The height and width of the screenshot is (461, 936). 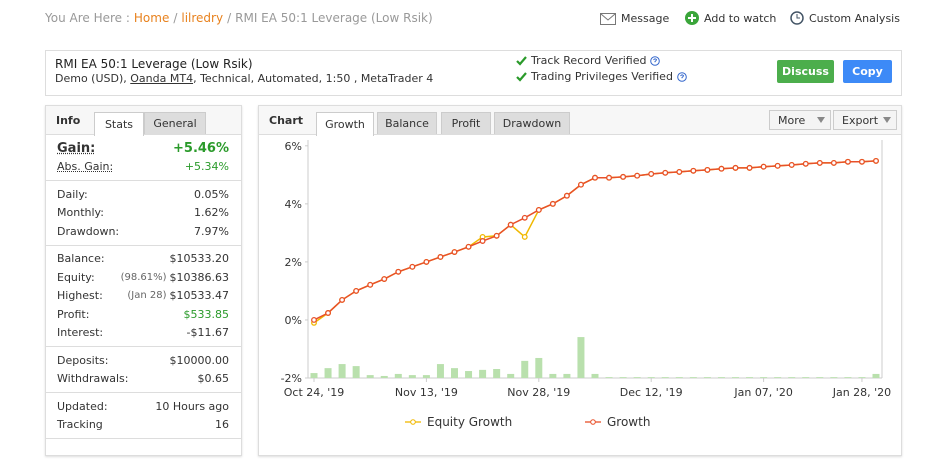 What do you see at coordinates (88, 231) in the screenshot?
I see `stat-label: Drawdown:` at bounding box center [88, 231].